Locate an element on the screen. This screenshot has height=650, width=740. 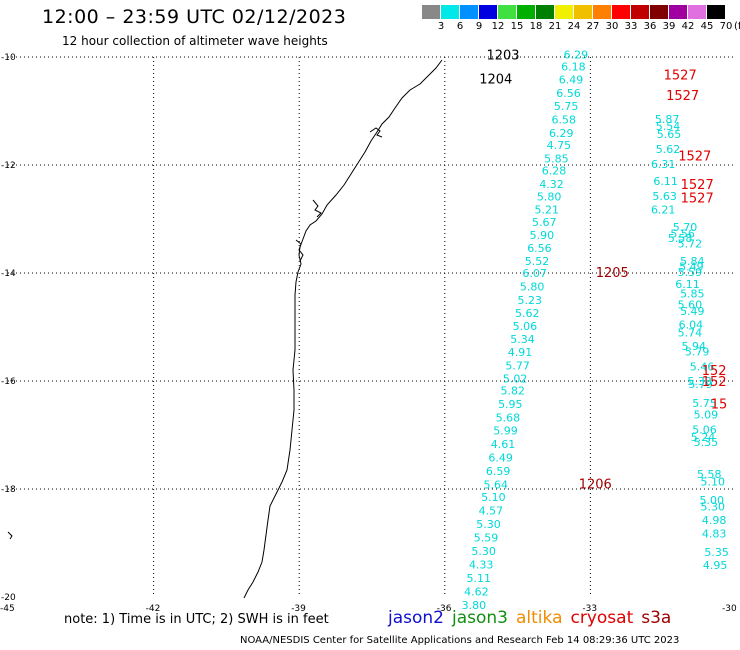
legend-label: 27 is located at coordinates (593, 26).